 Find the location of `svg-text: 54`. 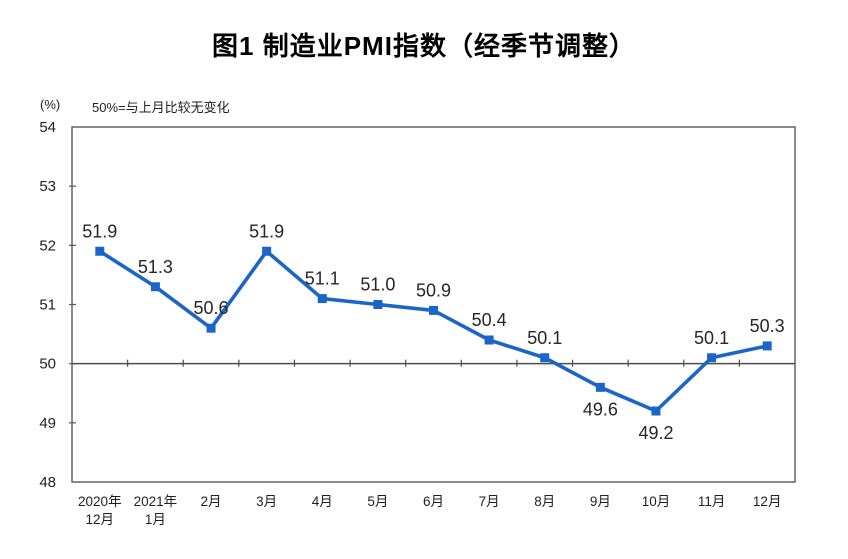

svg-text: 54 is located at coordinates (47, 127).